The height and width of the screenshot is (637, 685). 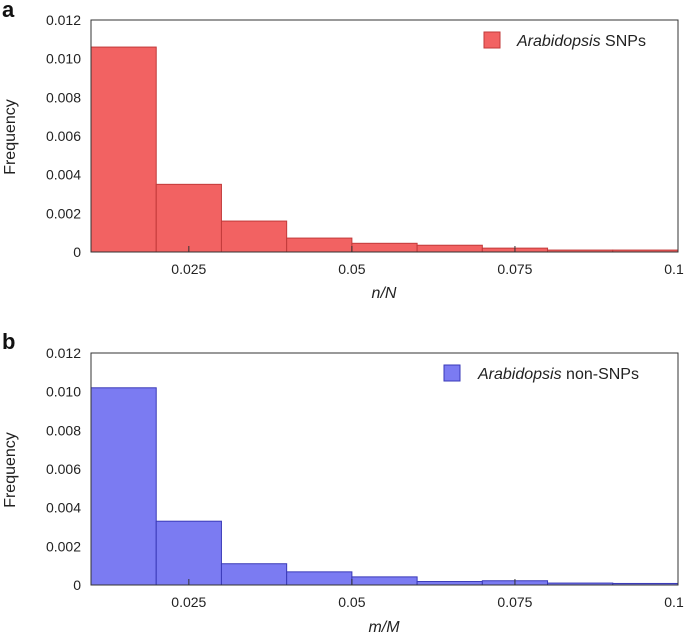 What do you see at coordinates (10, 470) in the screenshot?
I see `panel-b-ylabel: Frequency` at bounding box center [10, 470].